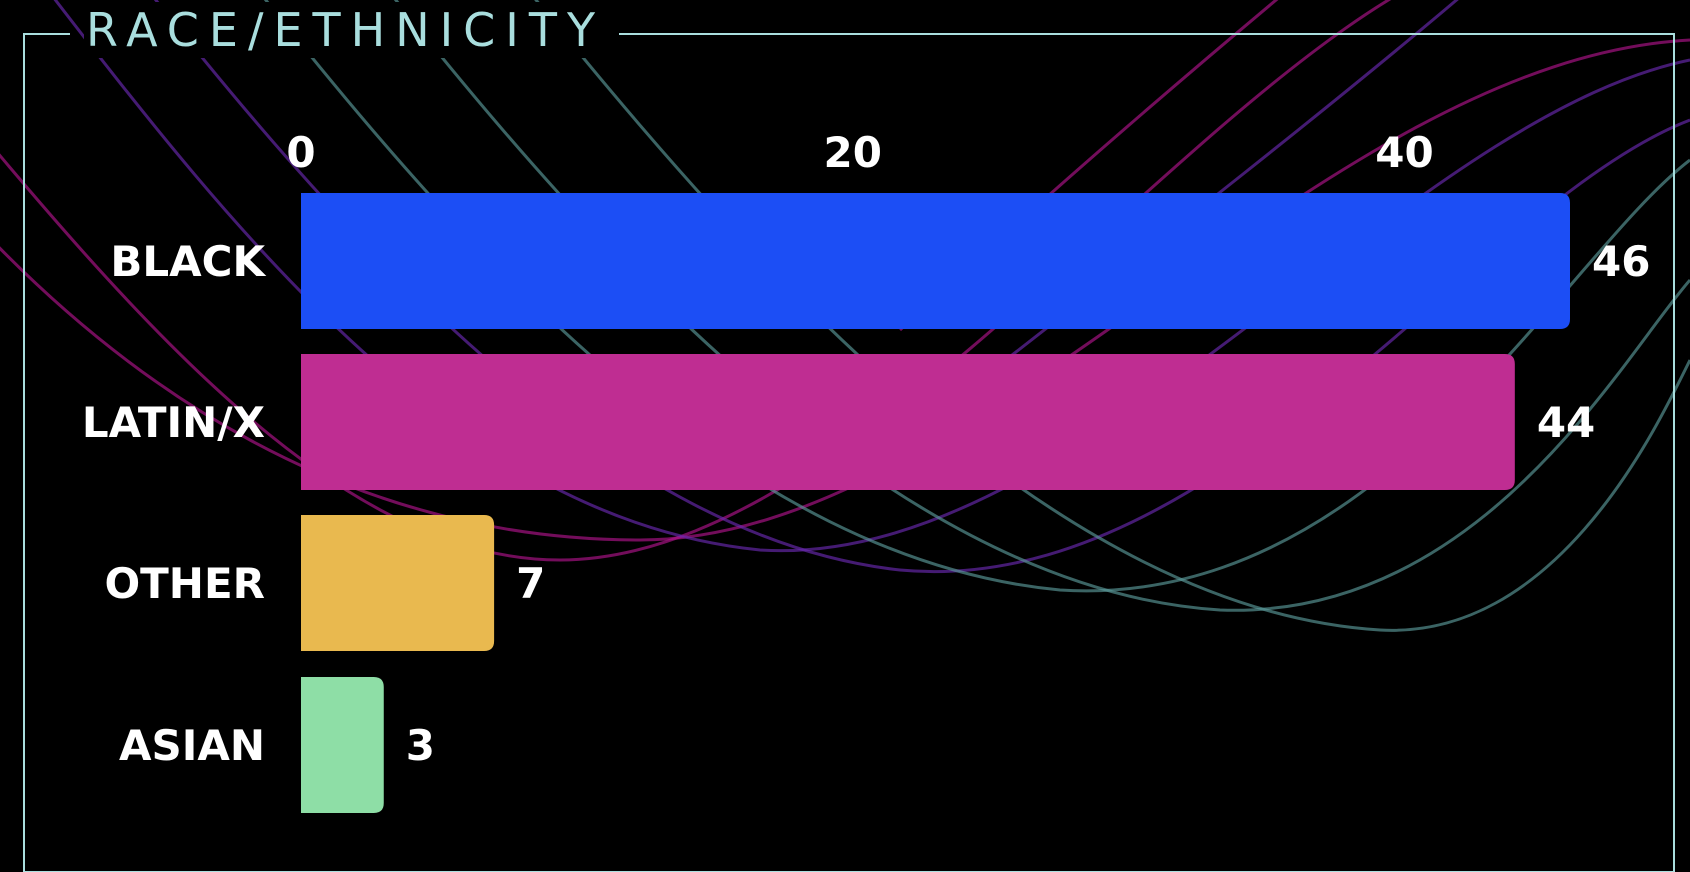 The height and width of the screenshot is (872, 1690). I want to click on category-labels: BLACK LATIN/X OTHER ASIAN, so click(174, 503).